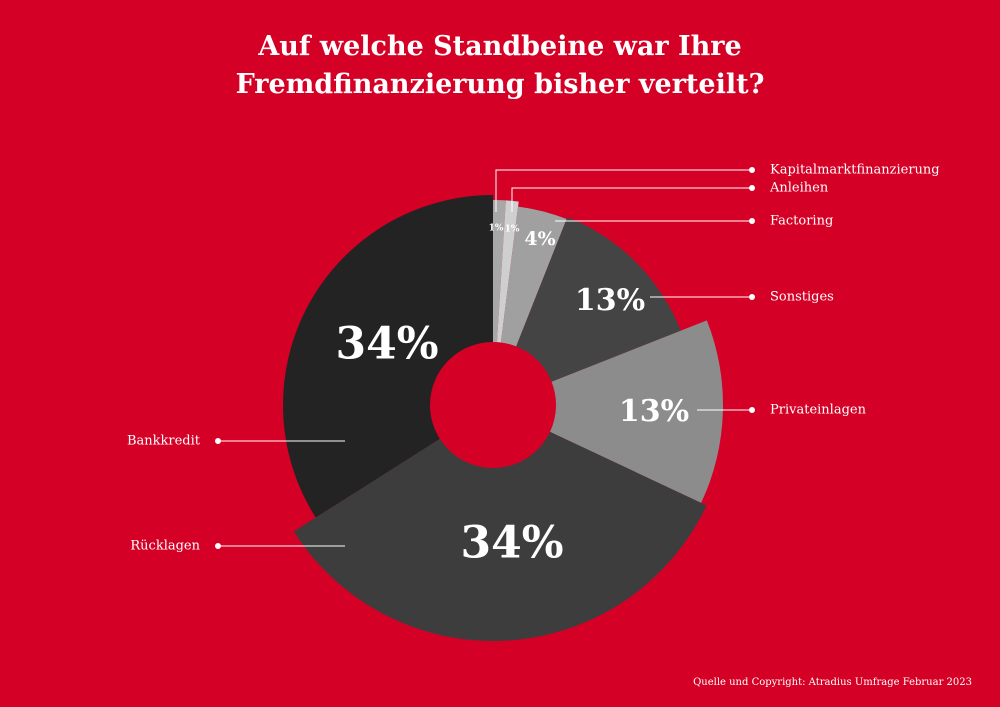 The height and width of the screenshot is (707, 1000). I want to click on value-label-factoring: 4%, so click(539, 239).